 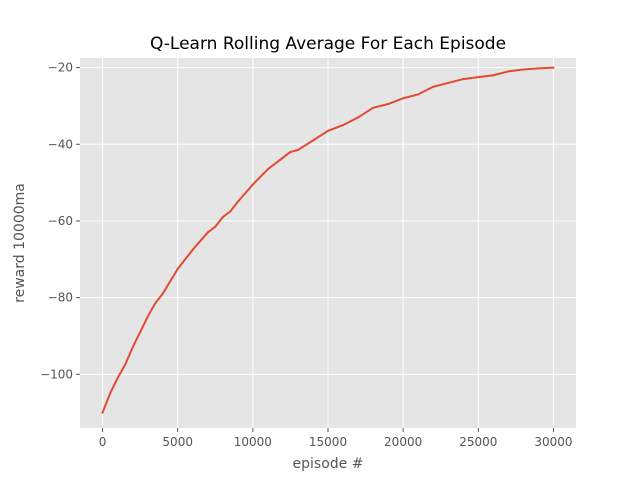 I want to click on y-tick-label: −60, so click(x=60, y=221).